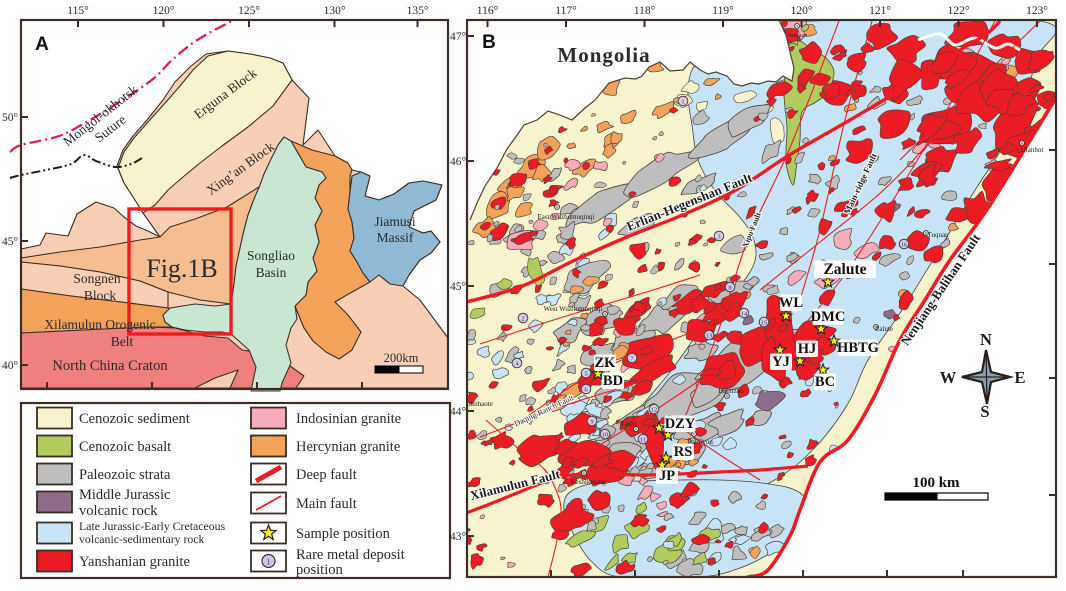 Image resolution: width=1066 pixels, height=591 pixels. Describe the element at coordinates (654, 409) in the screenshot. I see `svg-text: 12` at that location.